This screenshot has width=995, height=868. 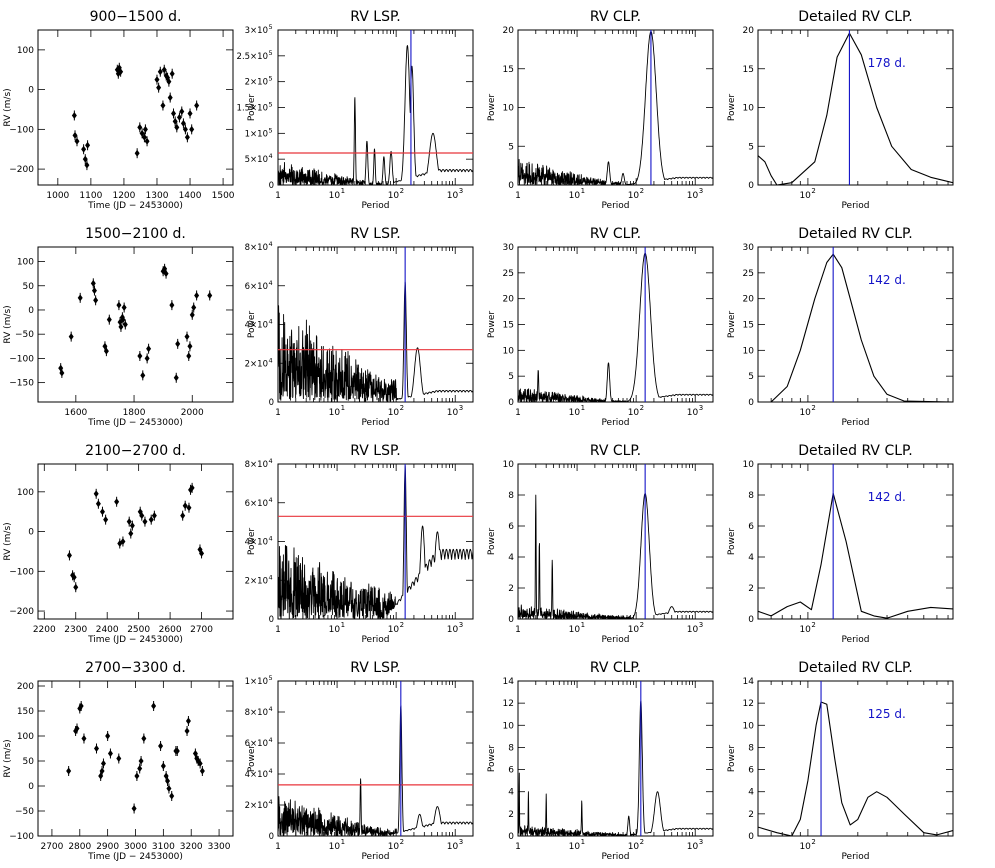 I want to click on x-tick-label: 2000, so click(x=192, y=413).